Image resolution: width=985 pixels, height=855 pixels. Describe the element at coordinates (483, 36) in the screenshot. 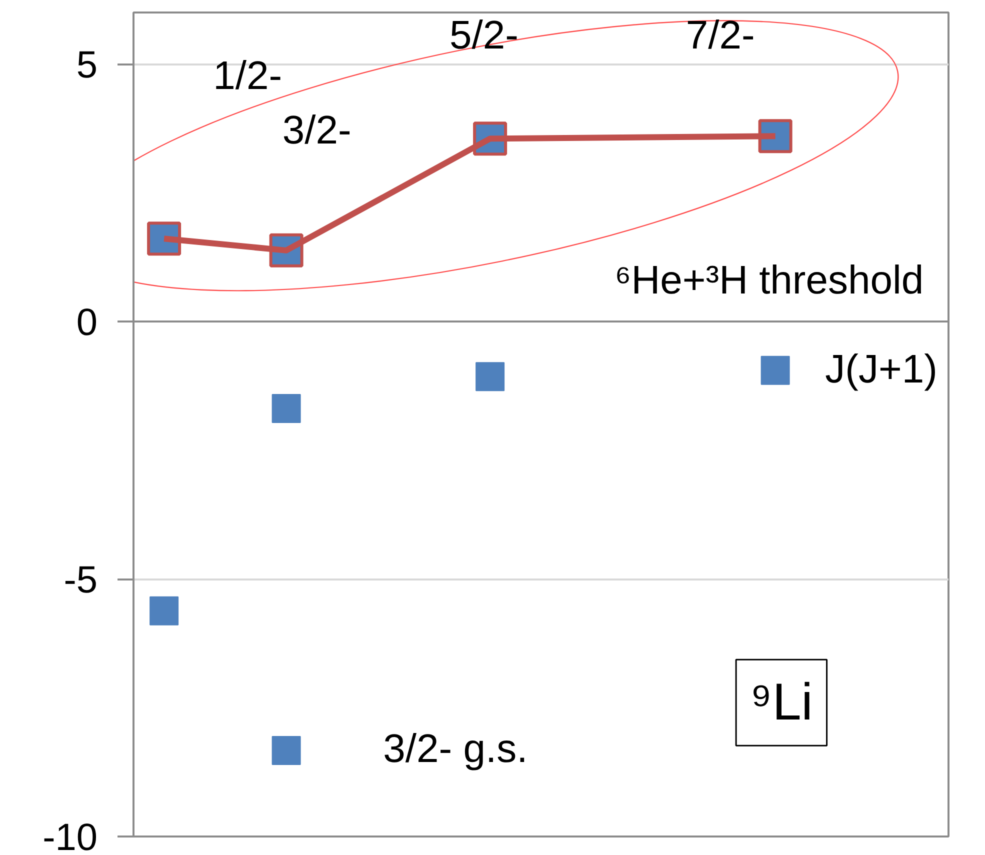

I see `annotation: 5/2-` at that location.